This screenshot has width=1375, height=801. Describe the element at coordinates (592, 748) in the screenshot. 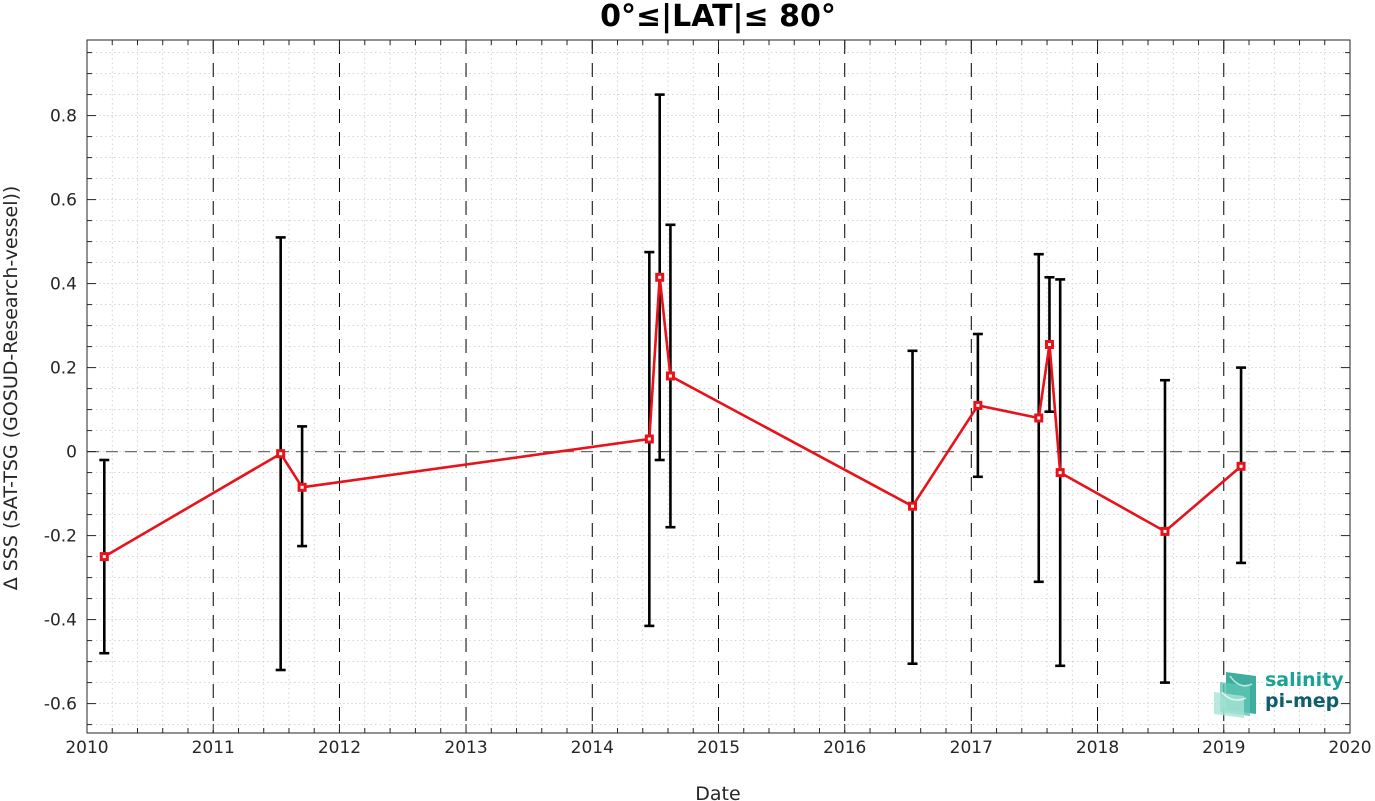

I see `x-tick-label: 2014` at that location.